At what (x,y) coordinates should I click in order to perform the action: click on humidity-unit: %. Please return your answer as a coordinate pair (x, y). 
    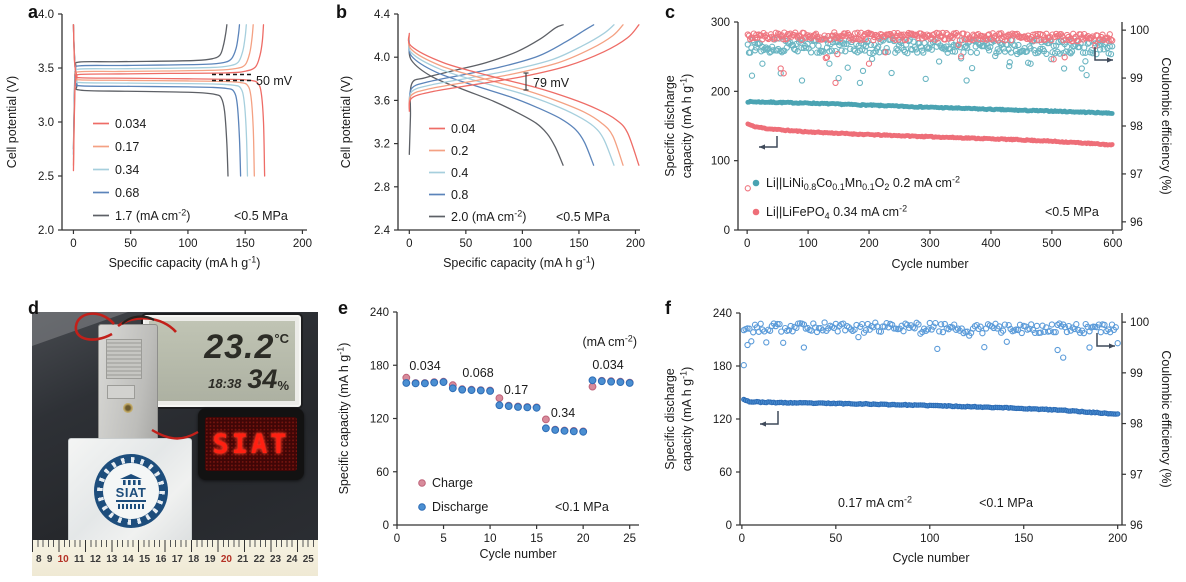
    Looking at the image, I should click on (283, 385).